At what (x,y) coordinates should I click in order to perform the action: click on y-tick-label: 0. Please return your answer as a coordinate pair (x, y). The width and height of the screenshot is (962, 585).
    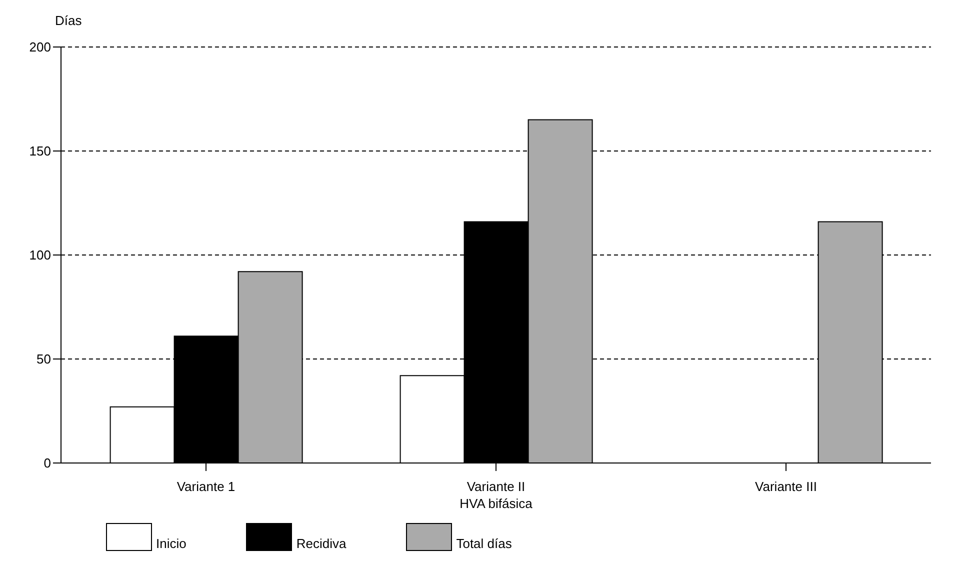
    Looking at the image, I should click on (47, 463).